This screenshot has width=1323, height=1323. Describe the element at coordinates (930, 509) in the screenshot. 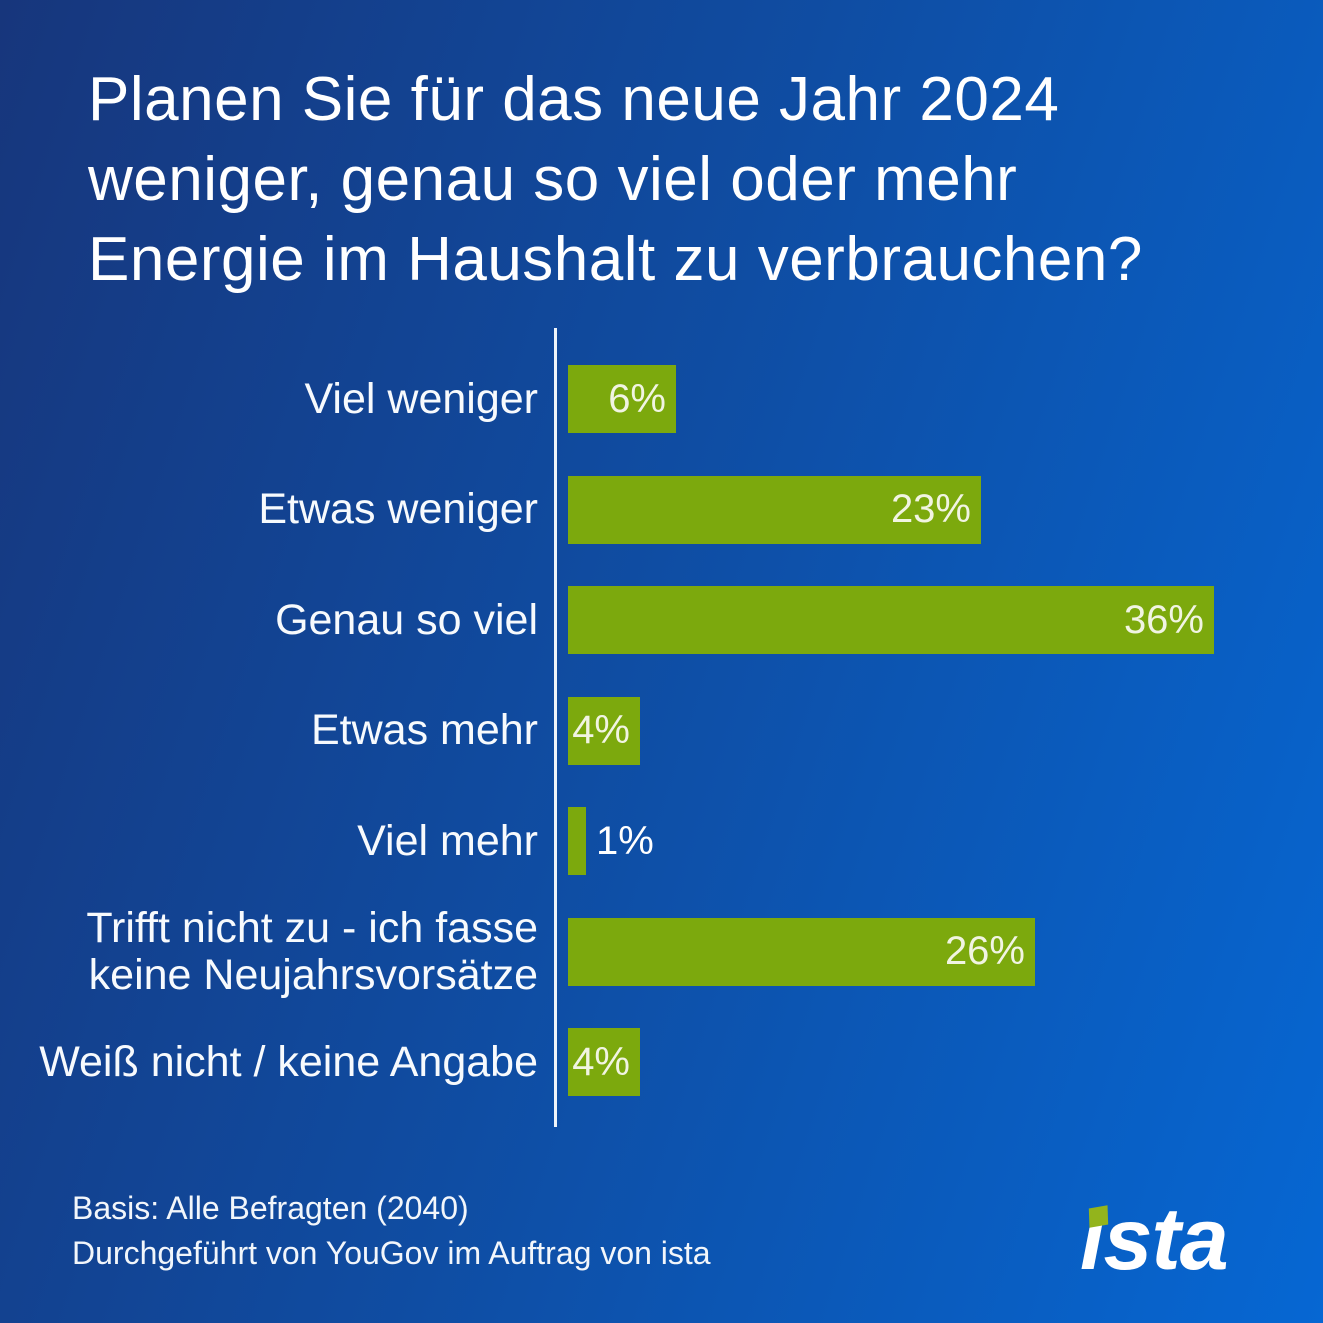

I see `value-label: 23%` at that location.